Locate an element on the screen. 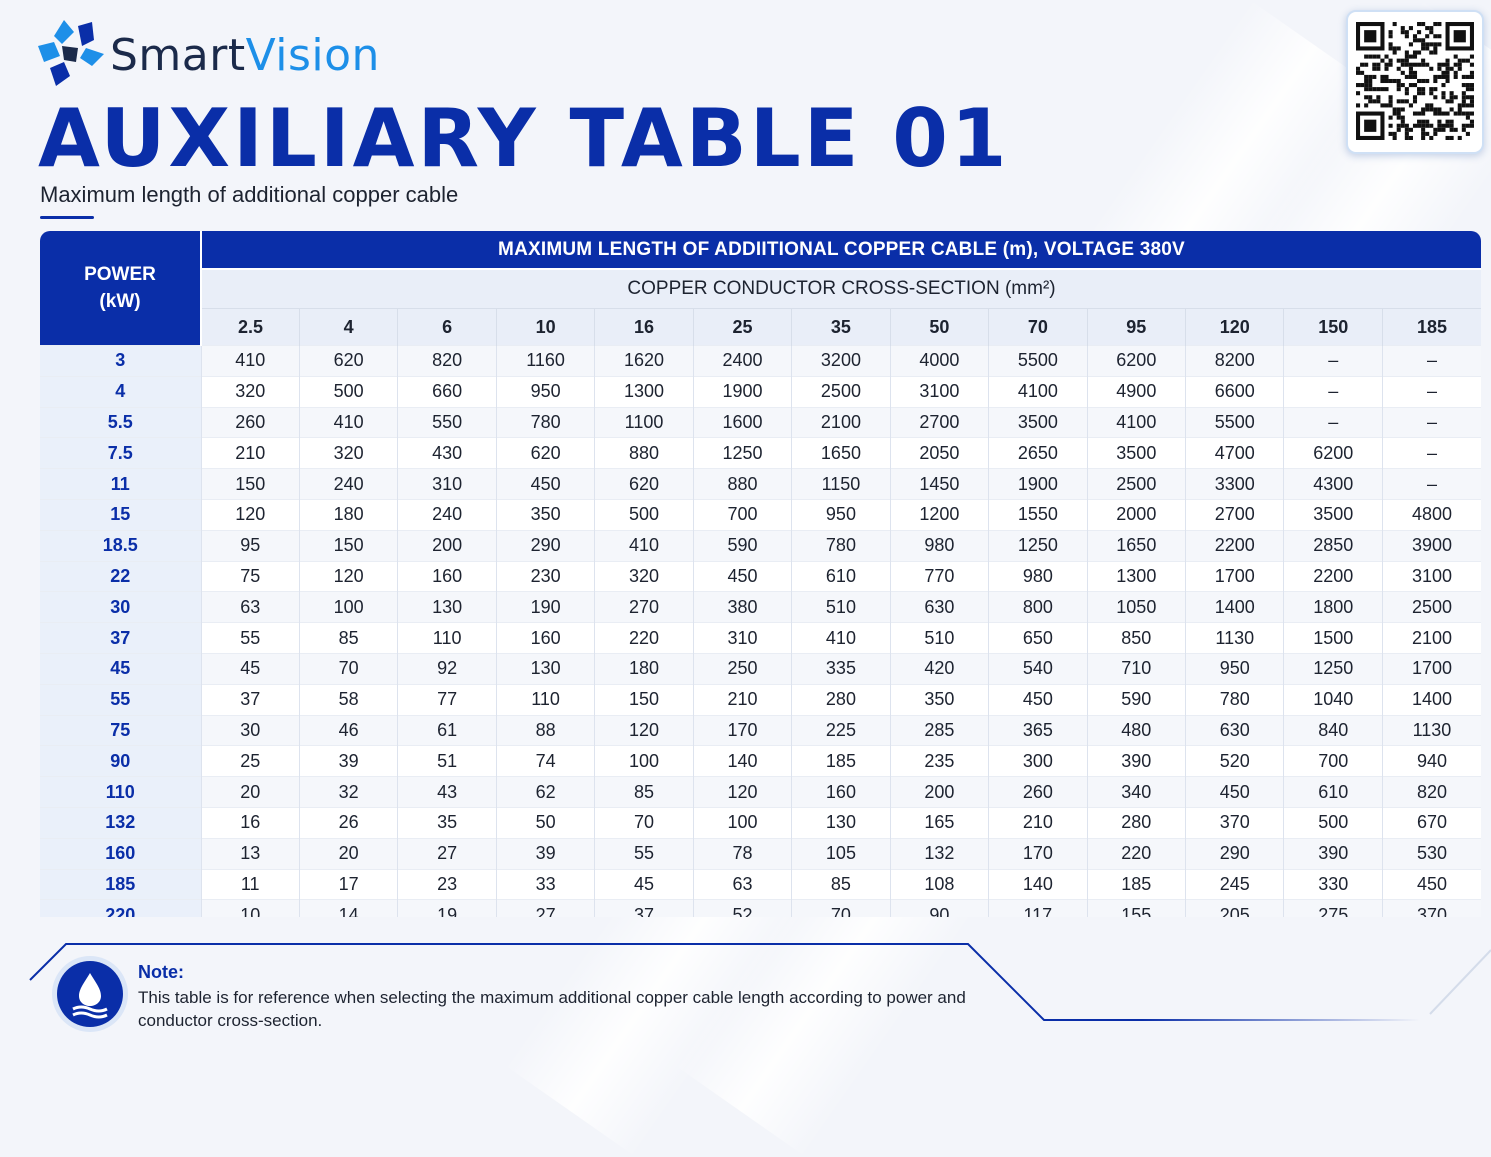  length-cell: 1400 is located at coordinates (1234, 607).